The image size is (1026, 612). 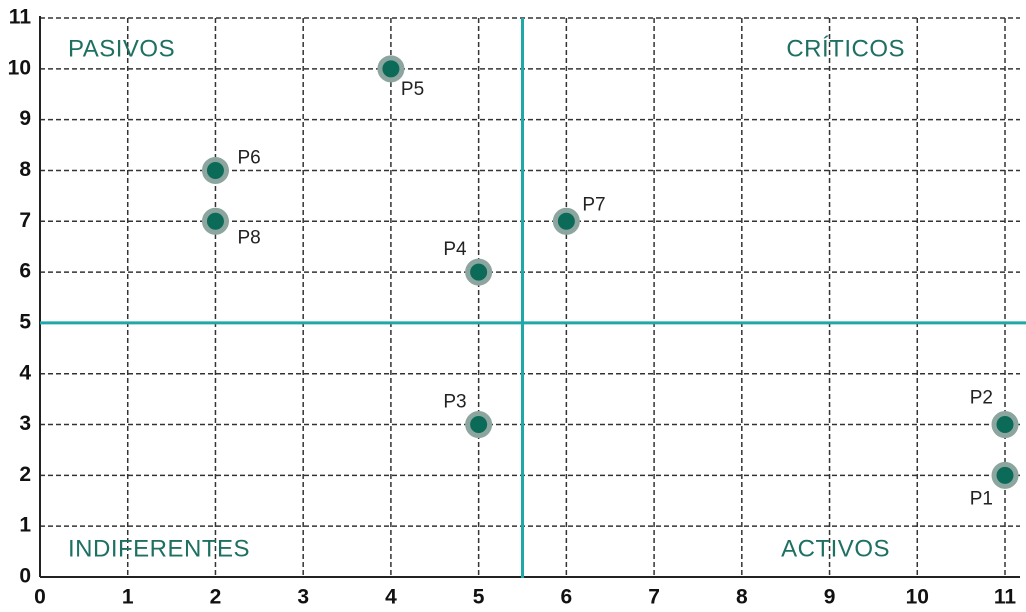 I want to click on y-tick-label: 0, so click(x=25, y=576).